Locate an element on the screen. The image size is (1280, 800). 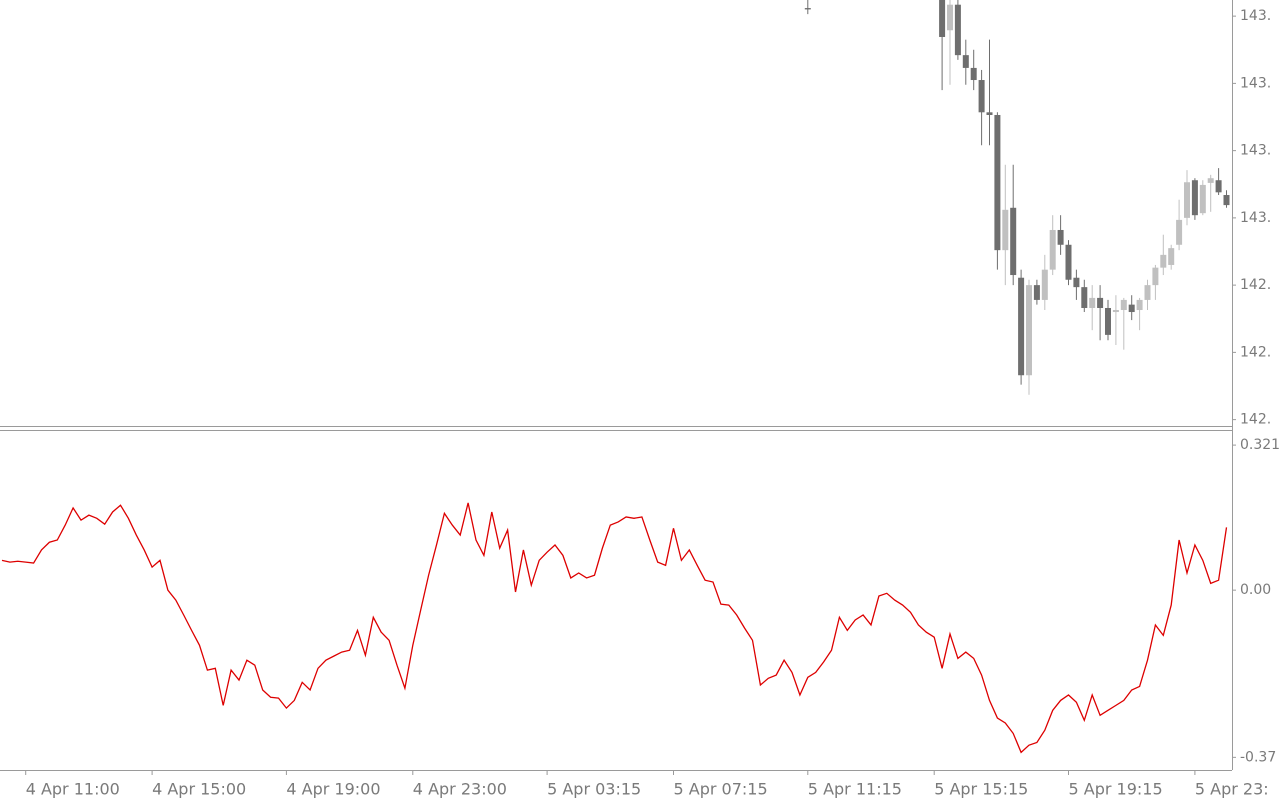
time-label: 4 Apr 11:00 is located at coordinates (73, 789).